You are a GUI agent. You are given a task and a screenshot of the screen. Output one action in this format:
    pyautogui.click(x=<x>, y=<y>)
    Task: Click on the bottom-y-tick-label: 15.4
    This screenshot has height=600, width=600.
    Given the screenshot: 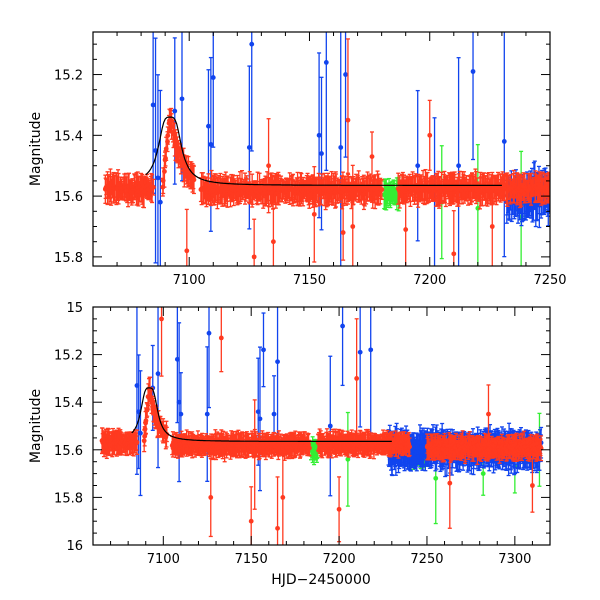 What is the action you would take?
    pyautogui.click(x=68, y=403)
    